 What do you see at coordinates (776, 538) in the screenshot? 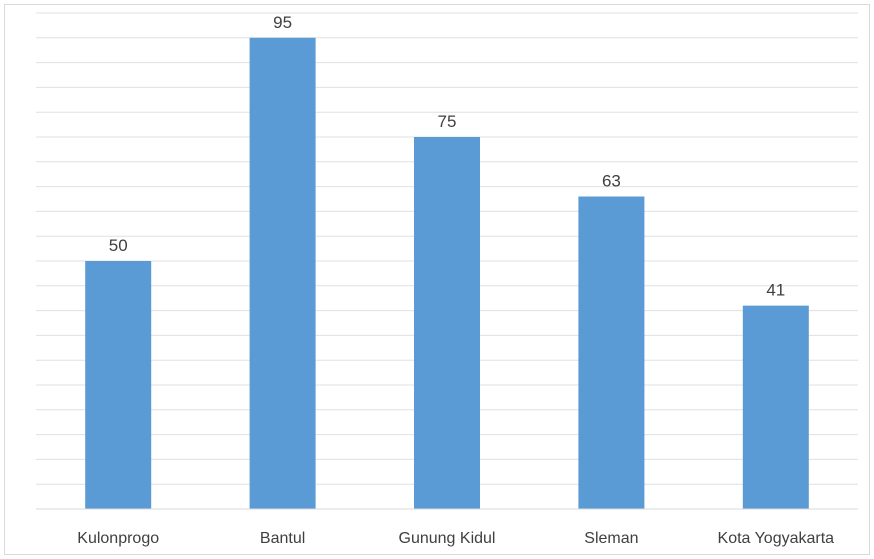
I see `category-label: Kota Yogyakarta` at bounding box center [776, 538].